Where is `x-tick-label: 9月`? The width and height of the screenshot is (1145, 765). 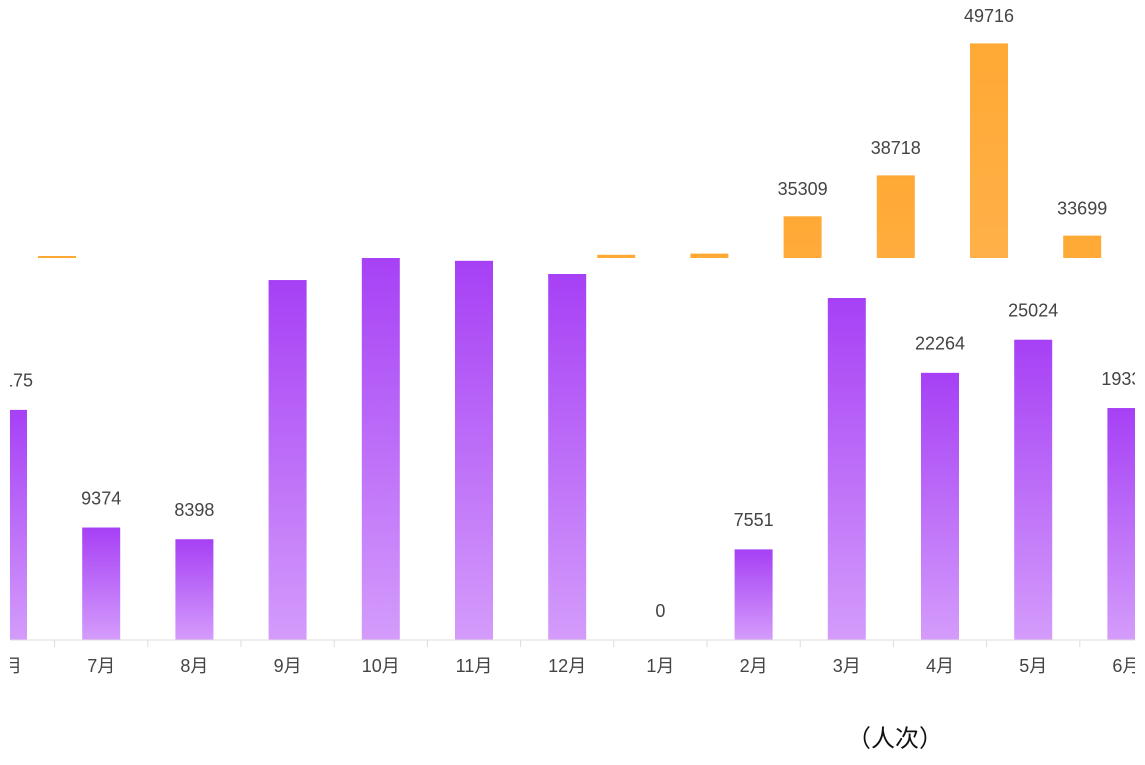 x-tick-label: 9月 is located at coordinates (288, 666).